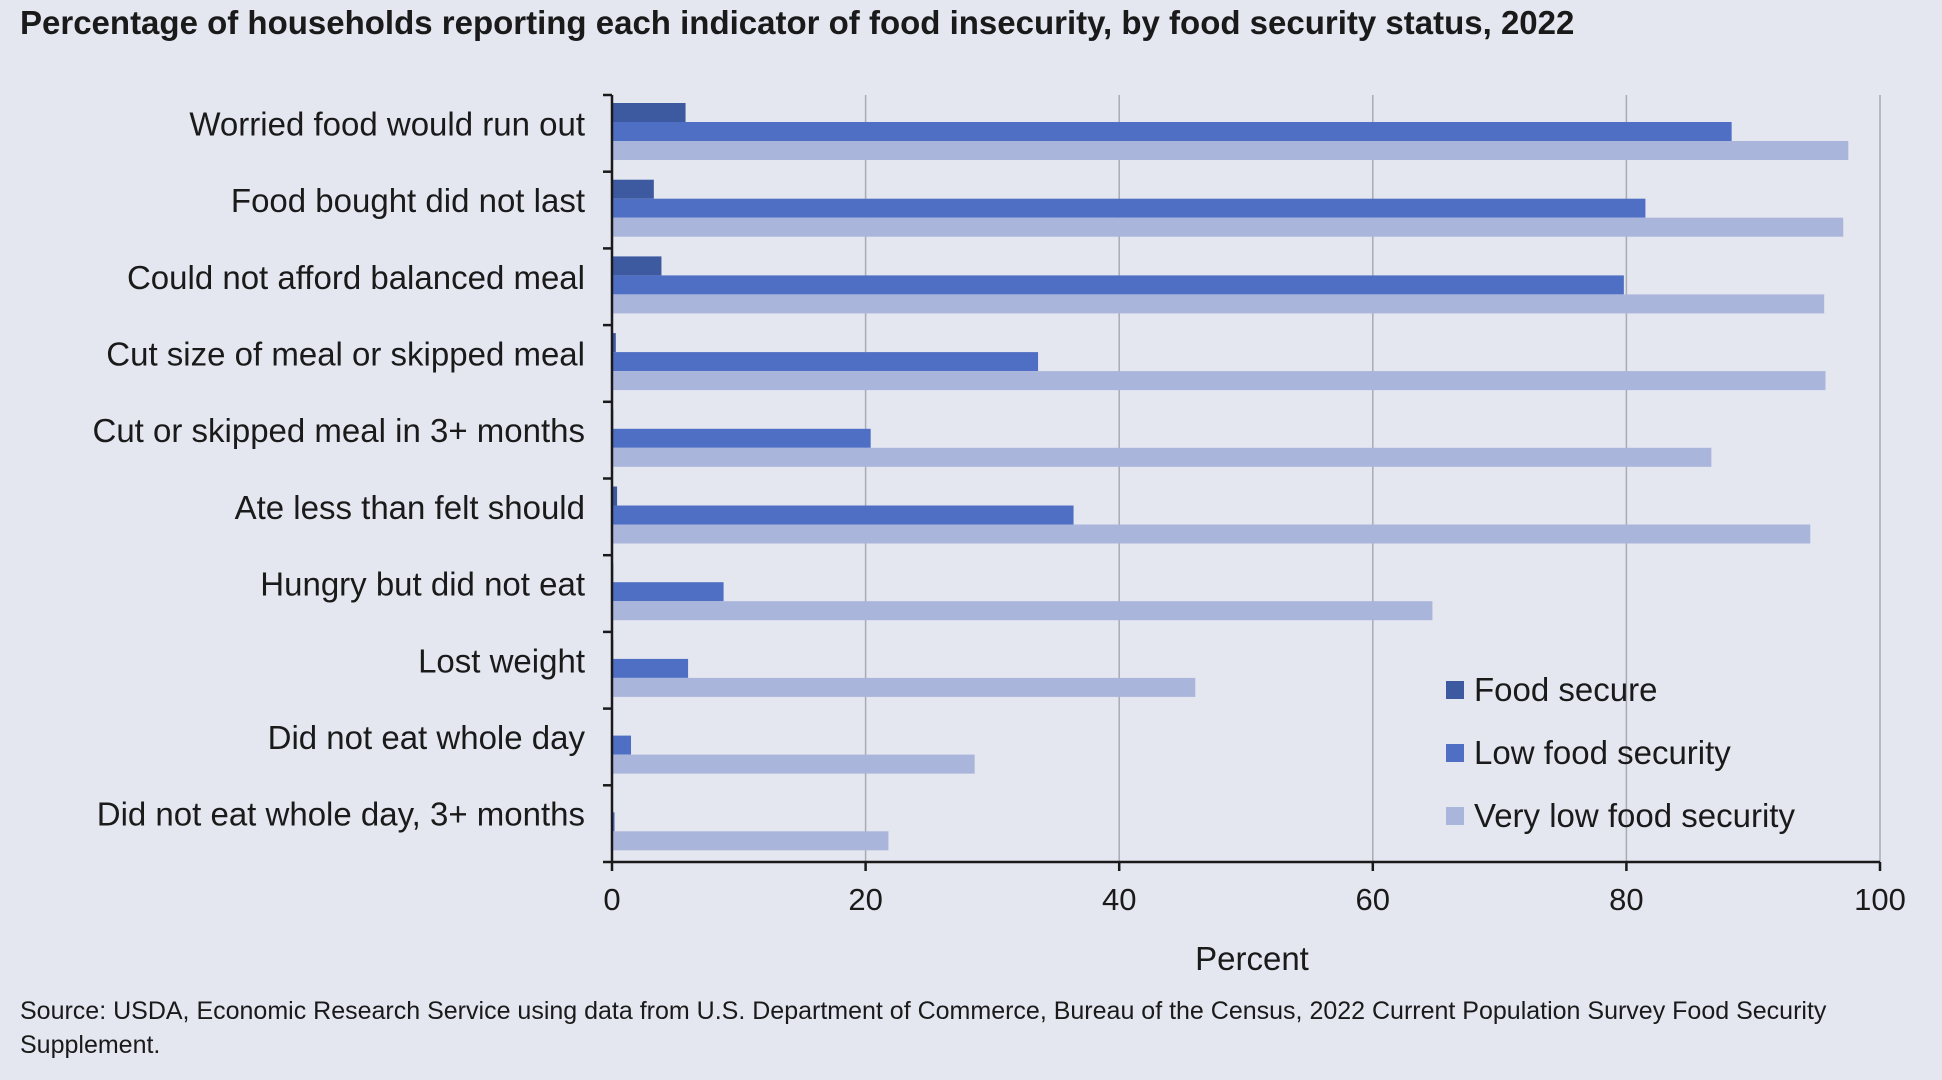  What do you see at coordinates (338, 430) in the screenshot?
I see `category-label: Cut or skipped meal in 3+ months` at bounding box center [338, 430].